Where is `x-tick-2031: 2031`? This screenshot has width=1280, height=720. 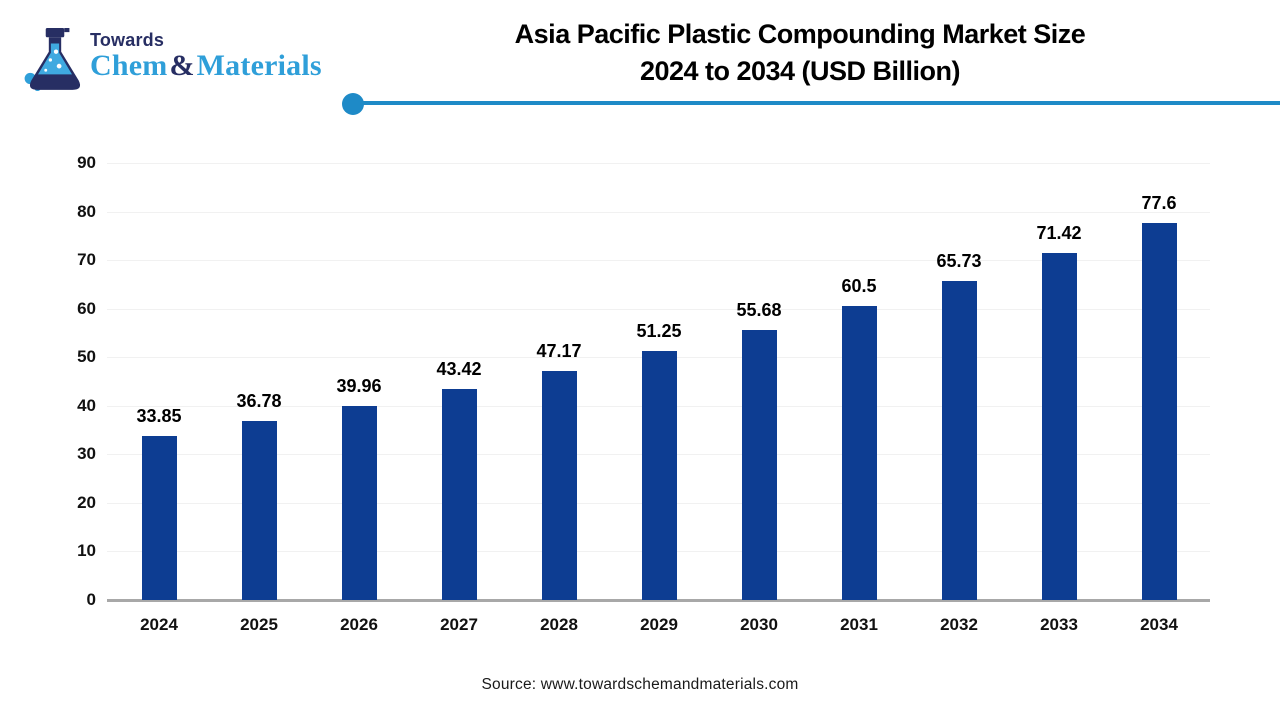
x-tick-2031: 2031 is located at coordinates (859, 624).